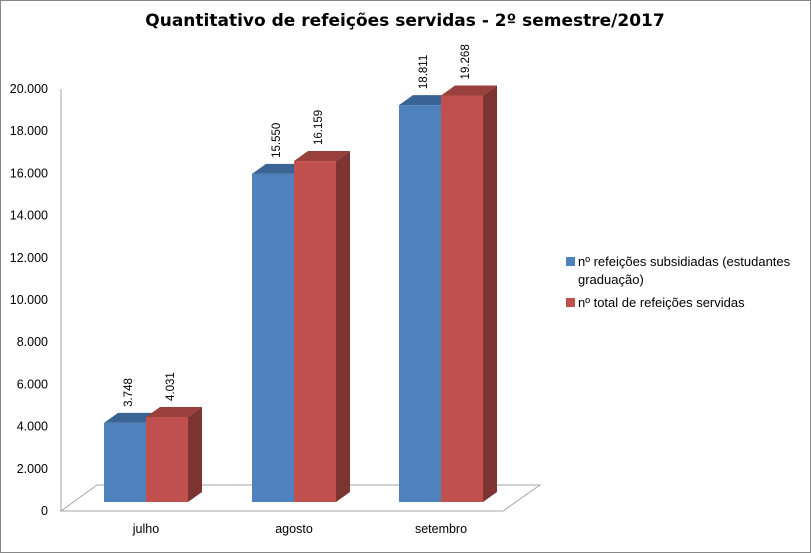  Describe the element at coordinates (441, 529) in the screenshot. I see `x-tick-label: setembro` at that location.